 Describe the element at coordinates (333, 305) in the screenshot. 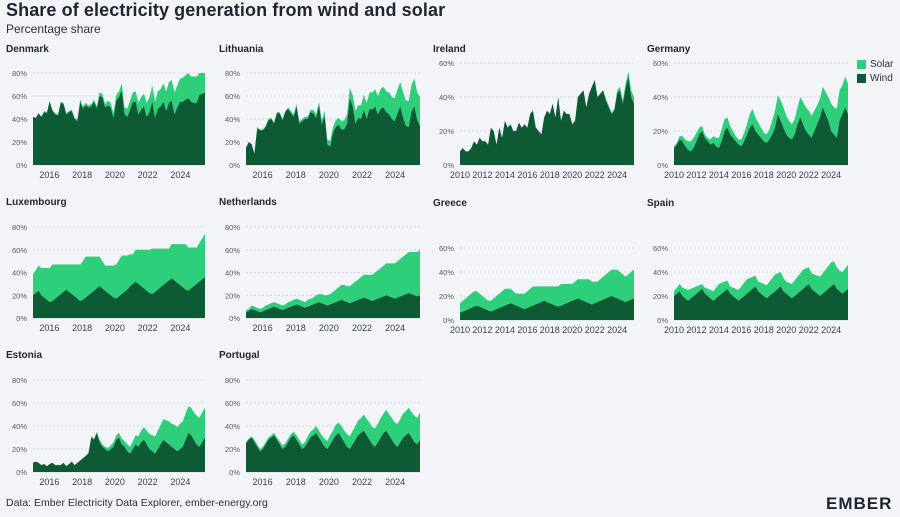

I see `area-wind-netherlands` at that location.